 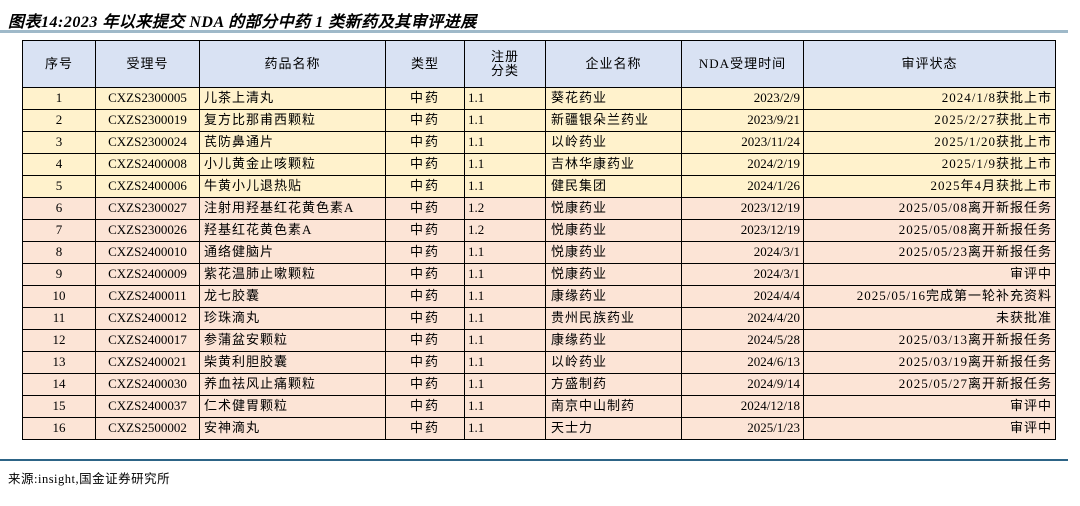 I want to click on cell-company: 贵州民族药业, so click(x=613, y=318).